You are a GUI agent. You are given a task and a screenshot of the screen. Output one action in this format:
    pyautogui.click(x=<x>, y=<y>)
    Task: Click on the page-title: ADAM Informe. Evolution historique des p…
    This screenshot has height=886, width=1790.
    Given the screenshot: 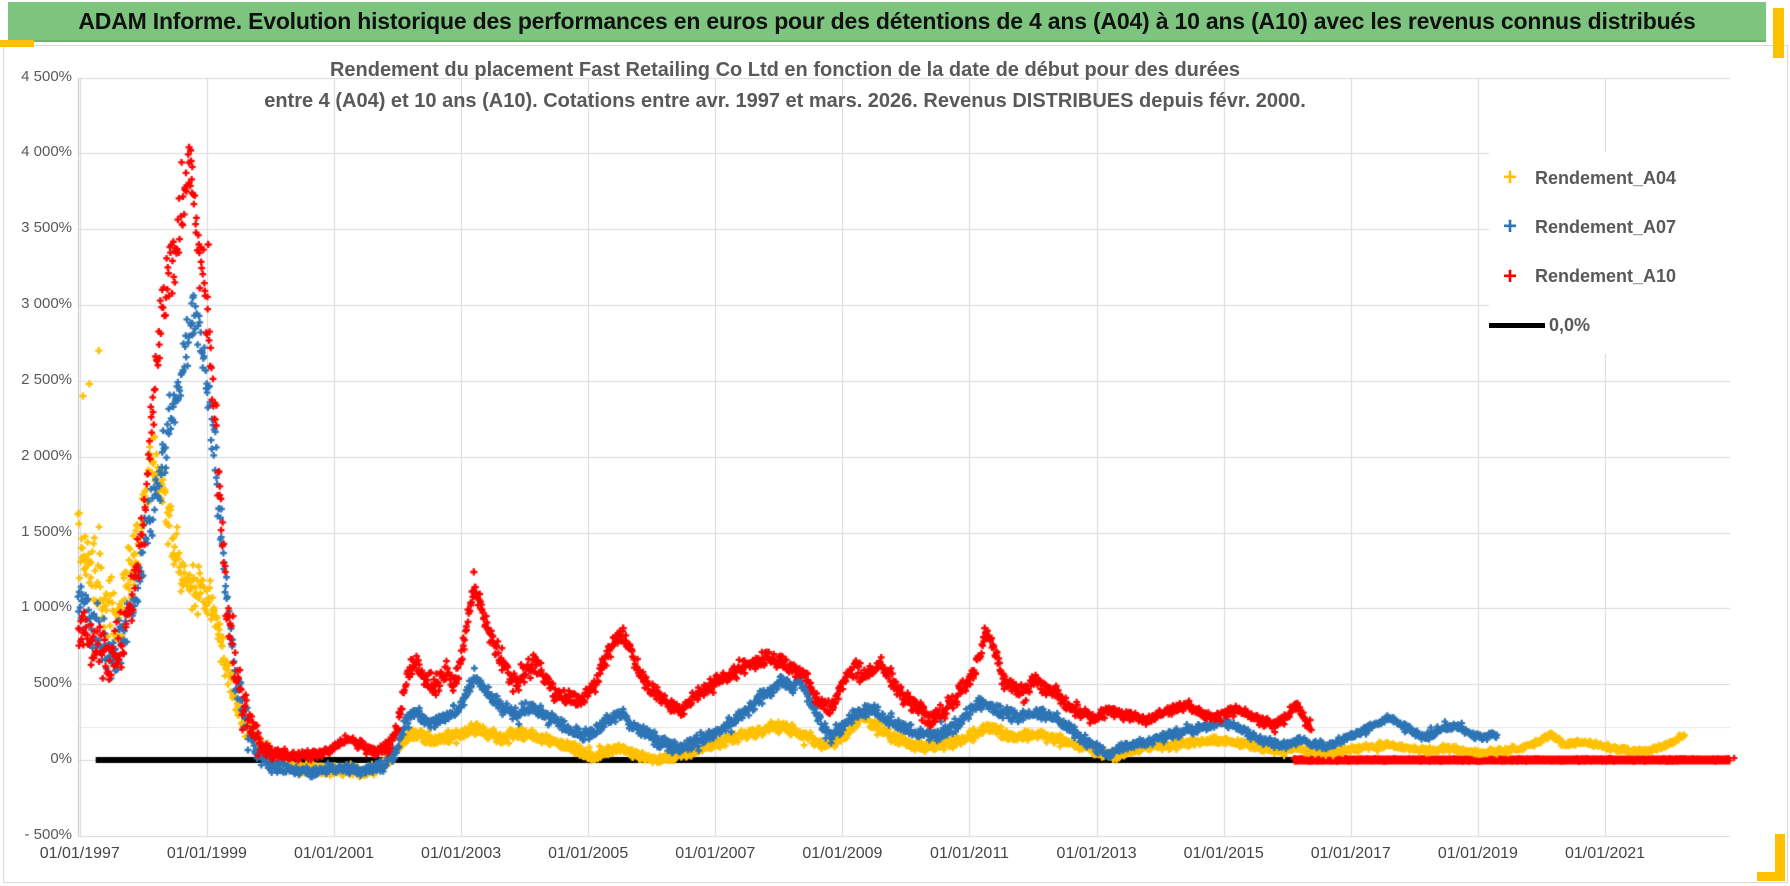 What is the action you would take?
    pyautogui.click(x=887, y=20)
    